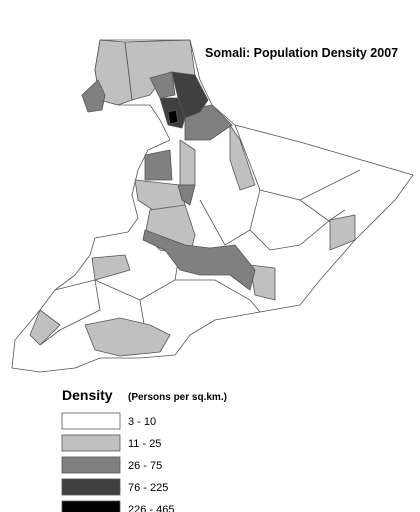 This screenshot has width=420, height=512. I want to click on legend-title: Density, so click(87, 395).